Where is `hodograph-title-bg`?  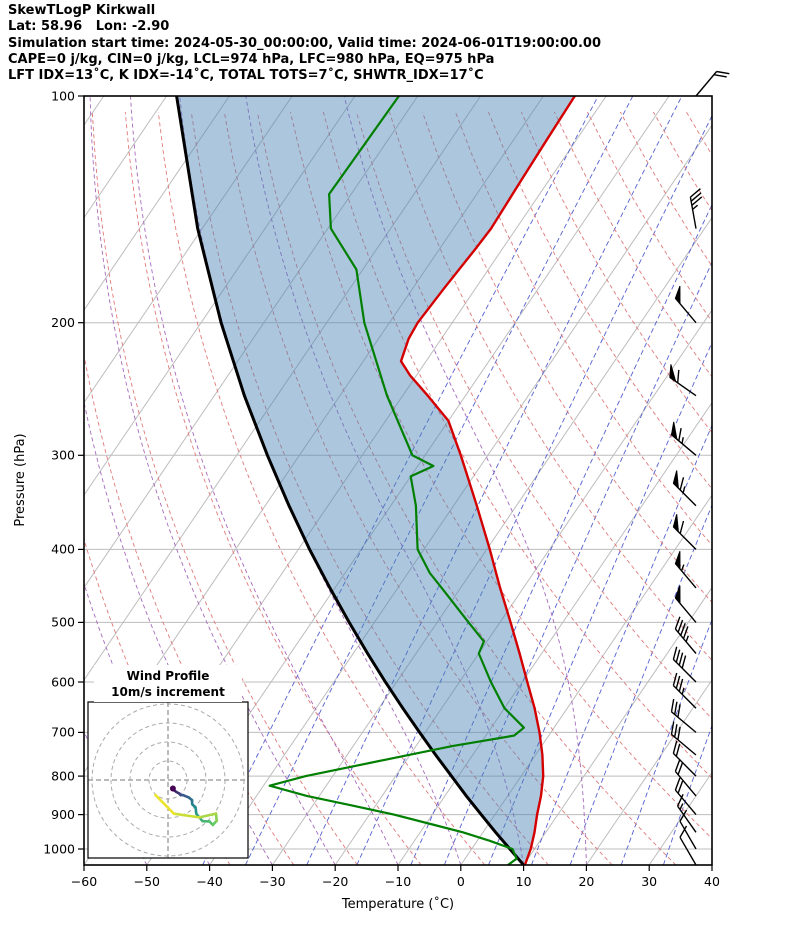
hodograph-title-bg is located at coordinates (168, 683).